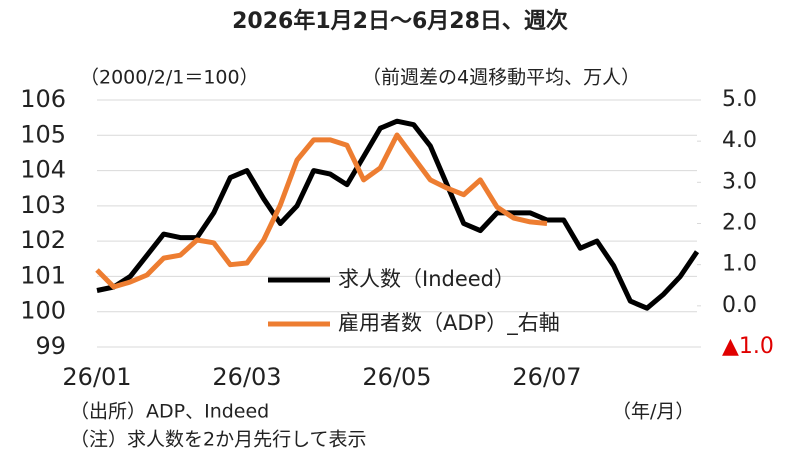 The image size is (800, 465). Describe the element at coordinates (43, 311) in the screenshot. I see `y-tick-label: 100` at that location.